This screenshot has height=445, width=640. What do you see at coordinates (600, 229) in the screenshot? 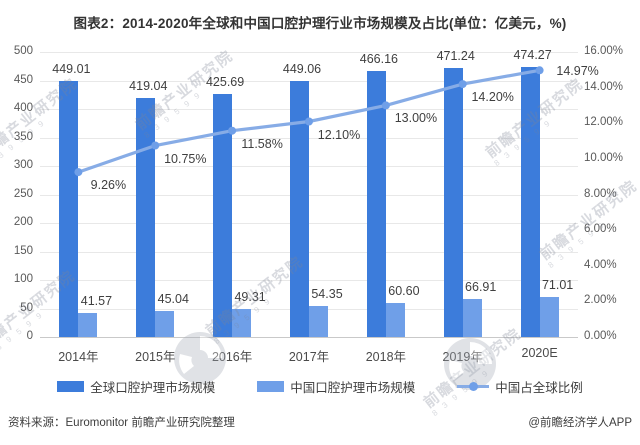
I see `right-axis-tick-label: 6.00%` at bounding box center [600, 229].